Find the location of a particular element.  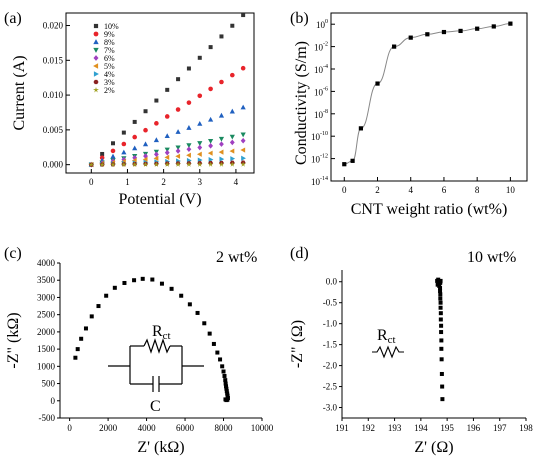

resistor-icon is located at coordinates (157, 346).